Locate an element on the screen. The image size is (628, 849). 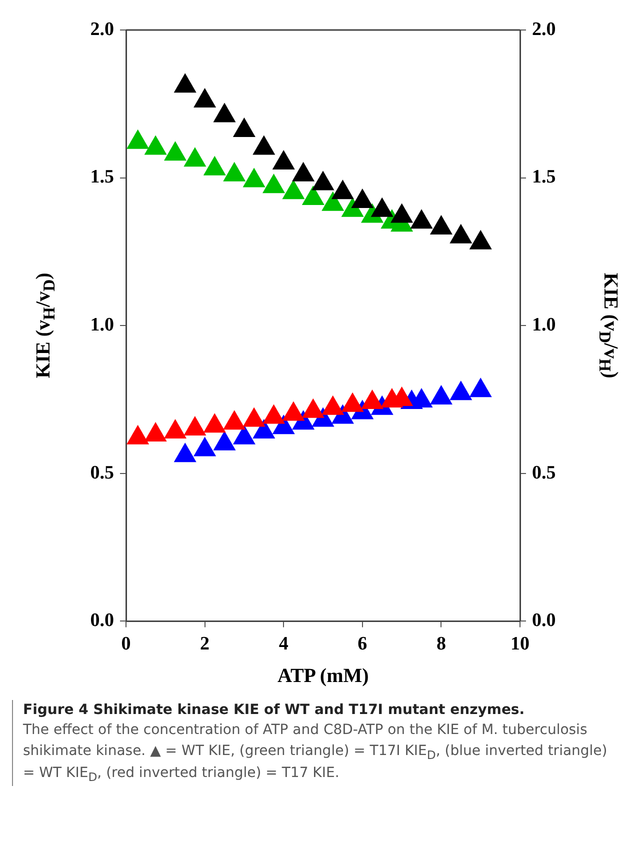
y2-tick-label: 1.5 is located at coordinates (544, 177).